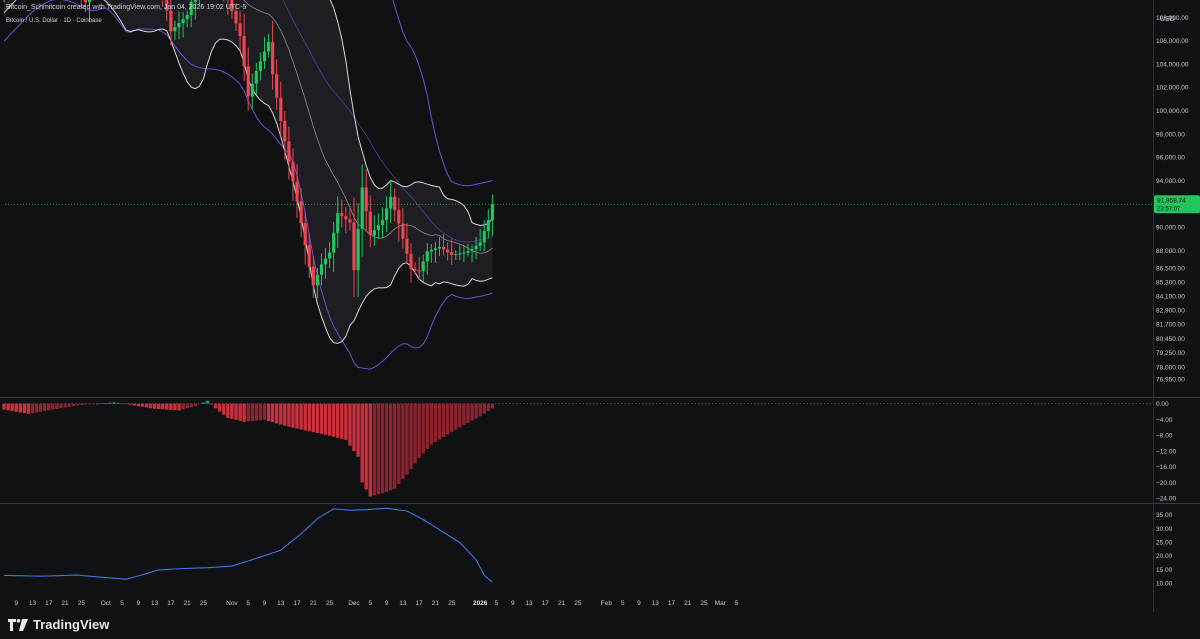 This screenshot has width=1200, height=639. Describe the element at coordinates (1170, 282) in the screenshot. I see `price-axis-tick: 85,300.00` at that location.